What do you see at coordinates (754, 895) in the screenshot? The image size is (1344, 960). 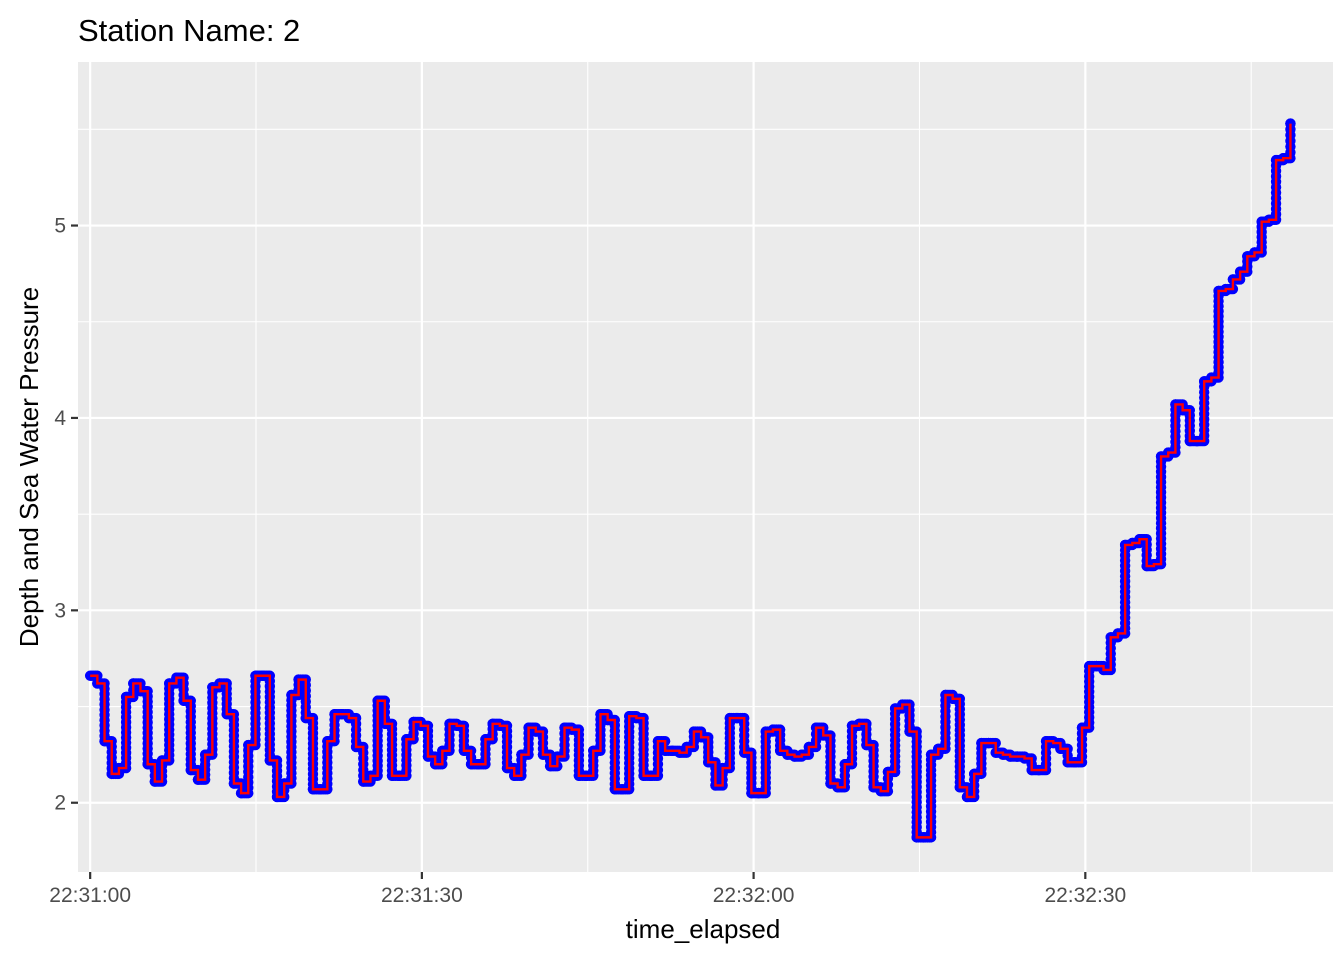 I see `x-tick-label: 22:32:00` at bounding box center [754, 895].